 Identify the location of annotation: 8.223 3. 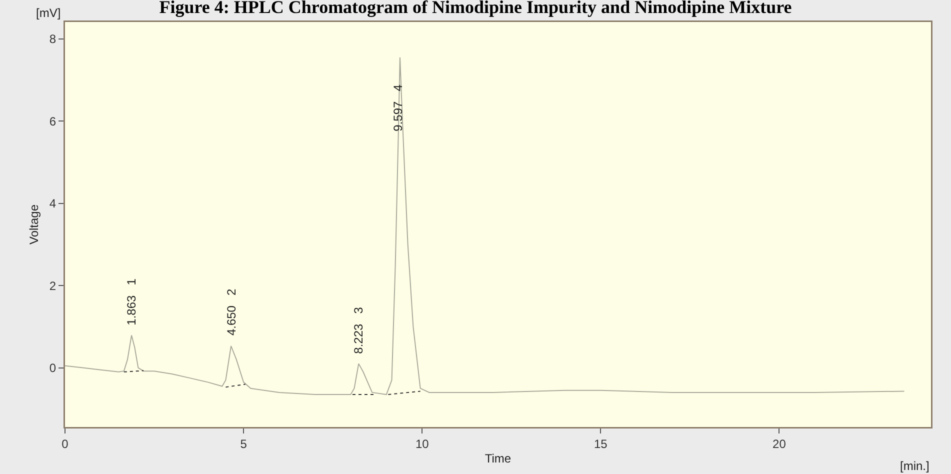
(358, 330).